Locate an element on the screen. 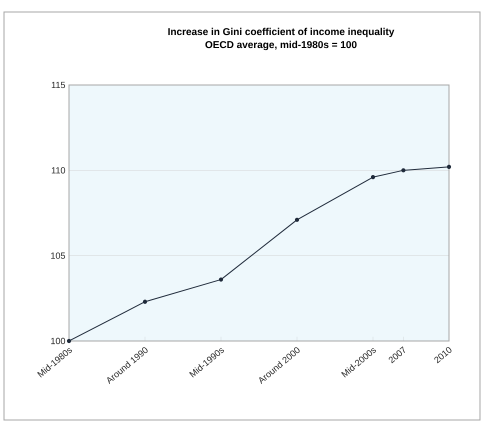  y-tick-label: 110 is located at coordinates (59, 170).